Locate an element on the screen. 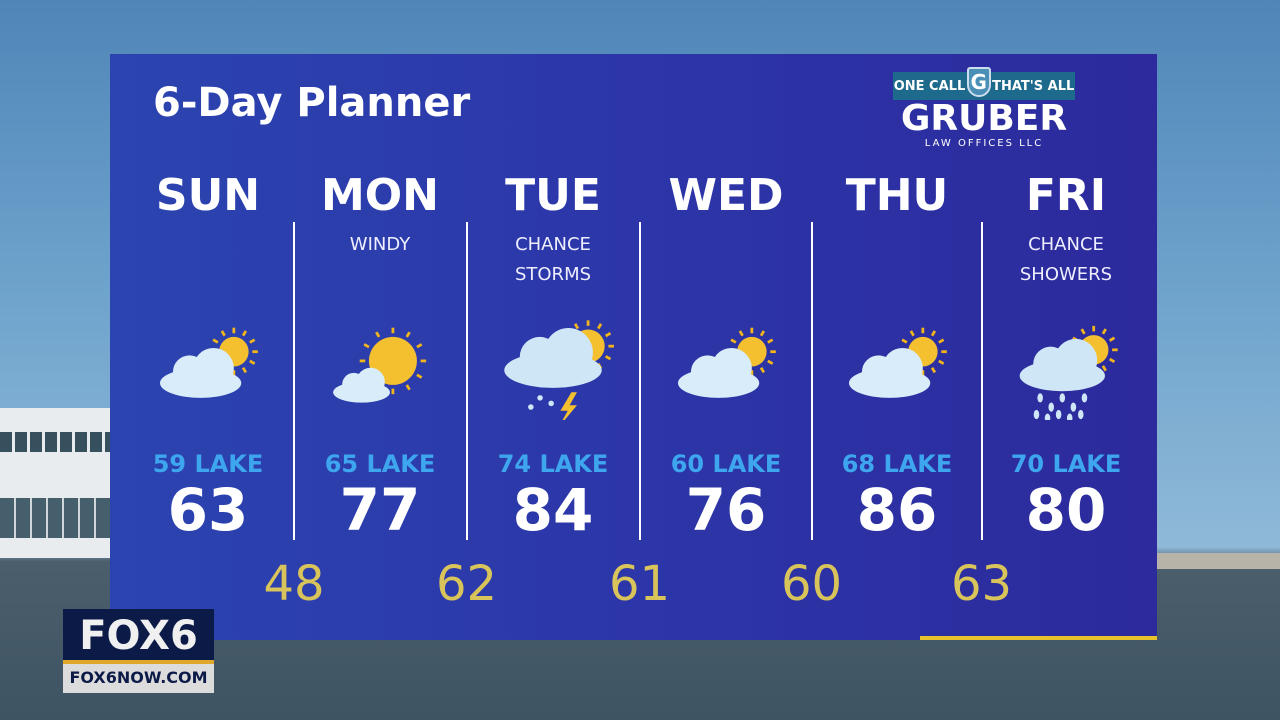  lake-temp: 65 LAKE is located at coordinates (380, 464).